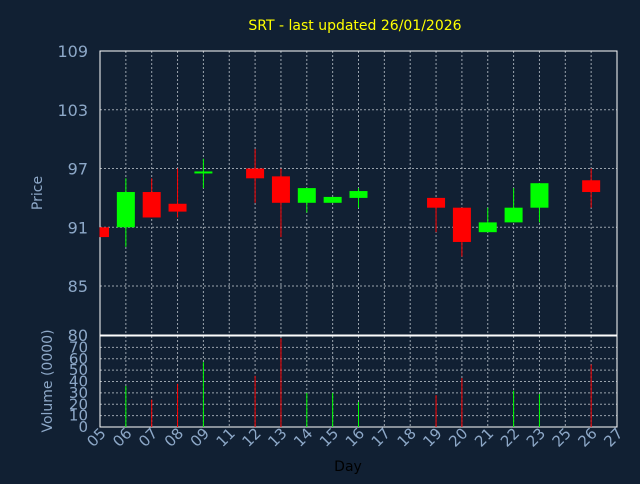 This screenshot has height=484, width=640. What do you see at coordinates (83, 427) in the screenshot?
I see `volume-tick-label: 0` at bounding box center [83, 427].